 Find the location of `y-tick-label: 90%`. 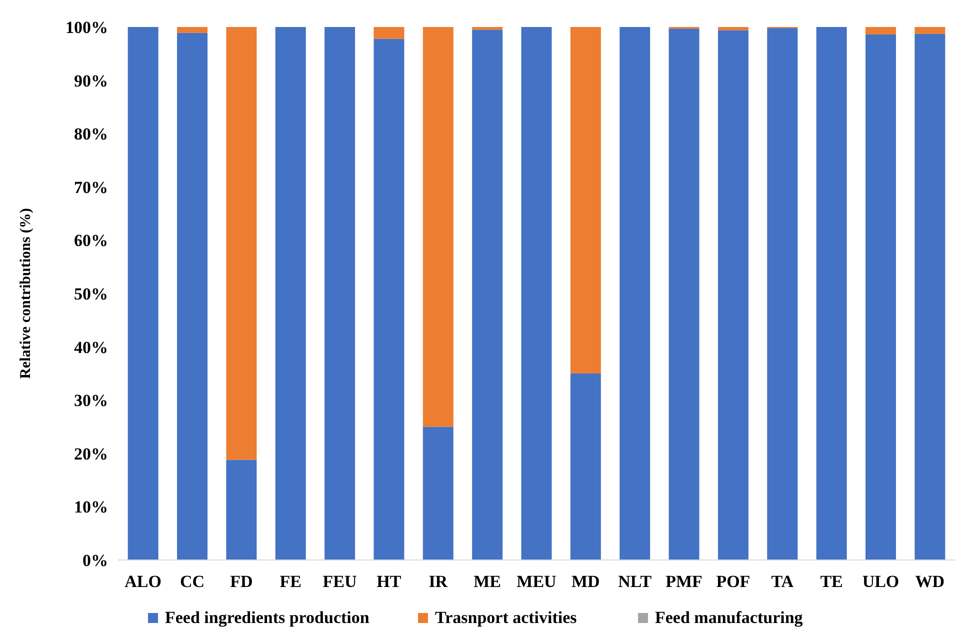

y-tick-label: 90% is located at coordinates (91, 80).